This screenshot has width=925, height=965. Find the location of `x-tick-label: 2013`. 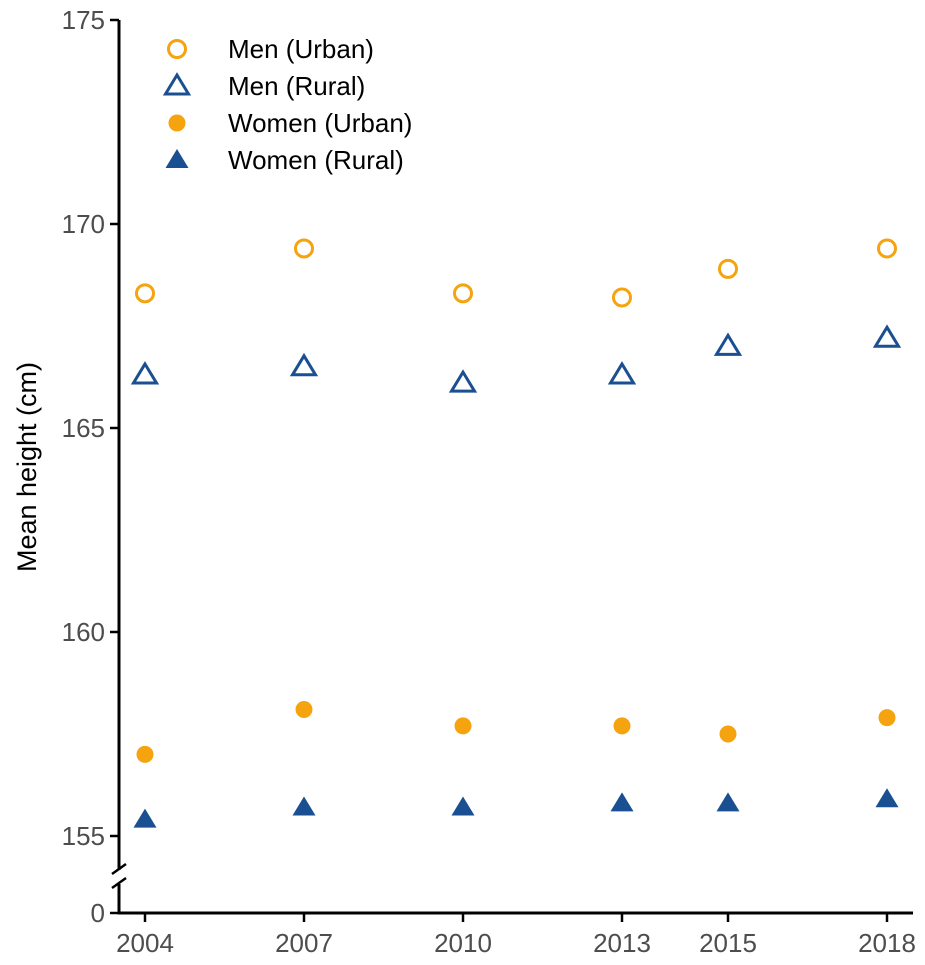

x-tick-label: 2013 is located at coordinates (622, 943).